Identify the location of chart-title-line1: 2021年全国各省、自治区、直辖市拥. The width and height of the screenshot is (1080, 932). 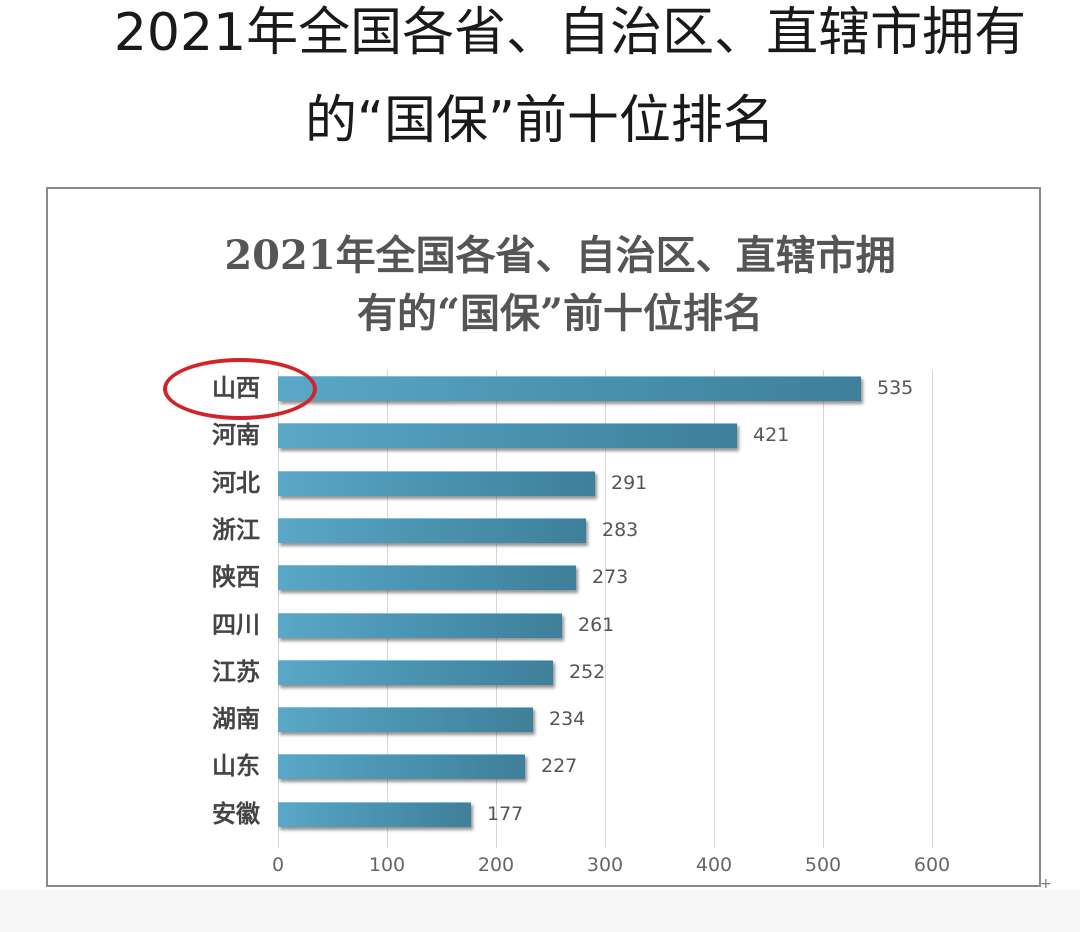
(560, 255).